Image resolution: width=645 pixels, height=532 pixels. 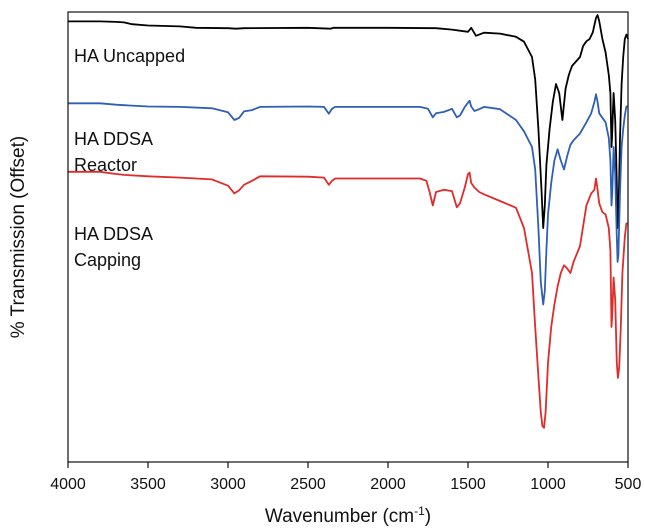 I want to click on series-labels: HA Uncapped HA DDSA Reactor HA DDSA Capping, so click(x=129, y=158).